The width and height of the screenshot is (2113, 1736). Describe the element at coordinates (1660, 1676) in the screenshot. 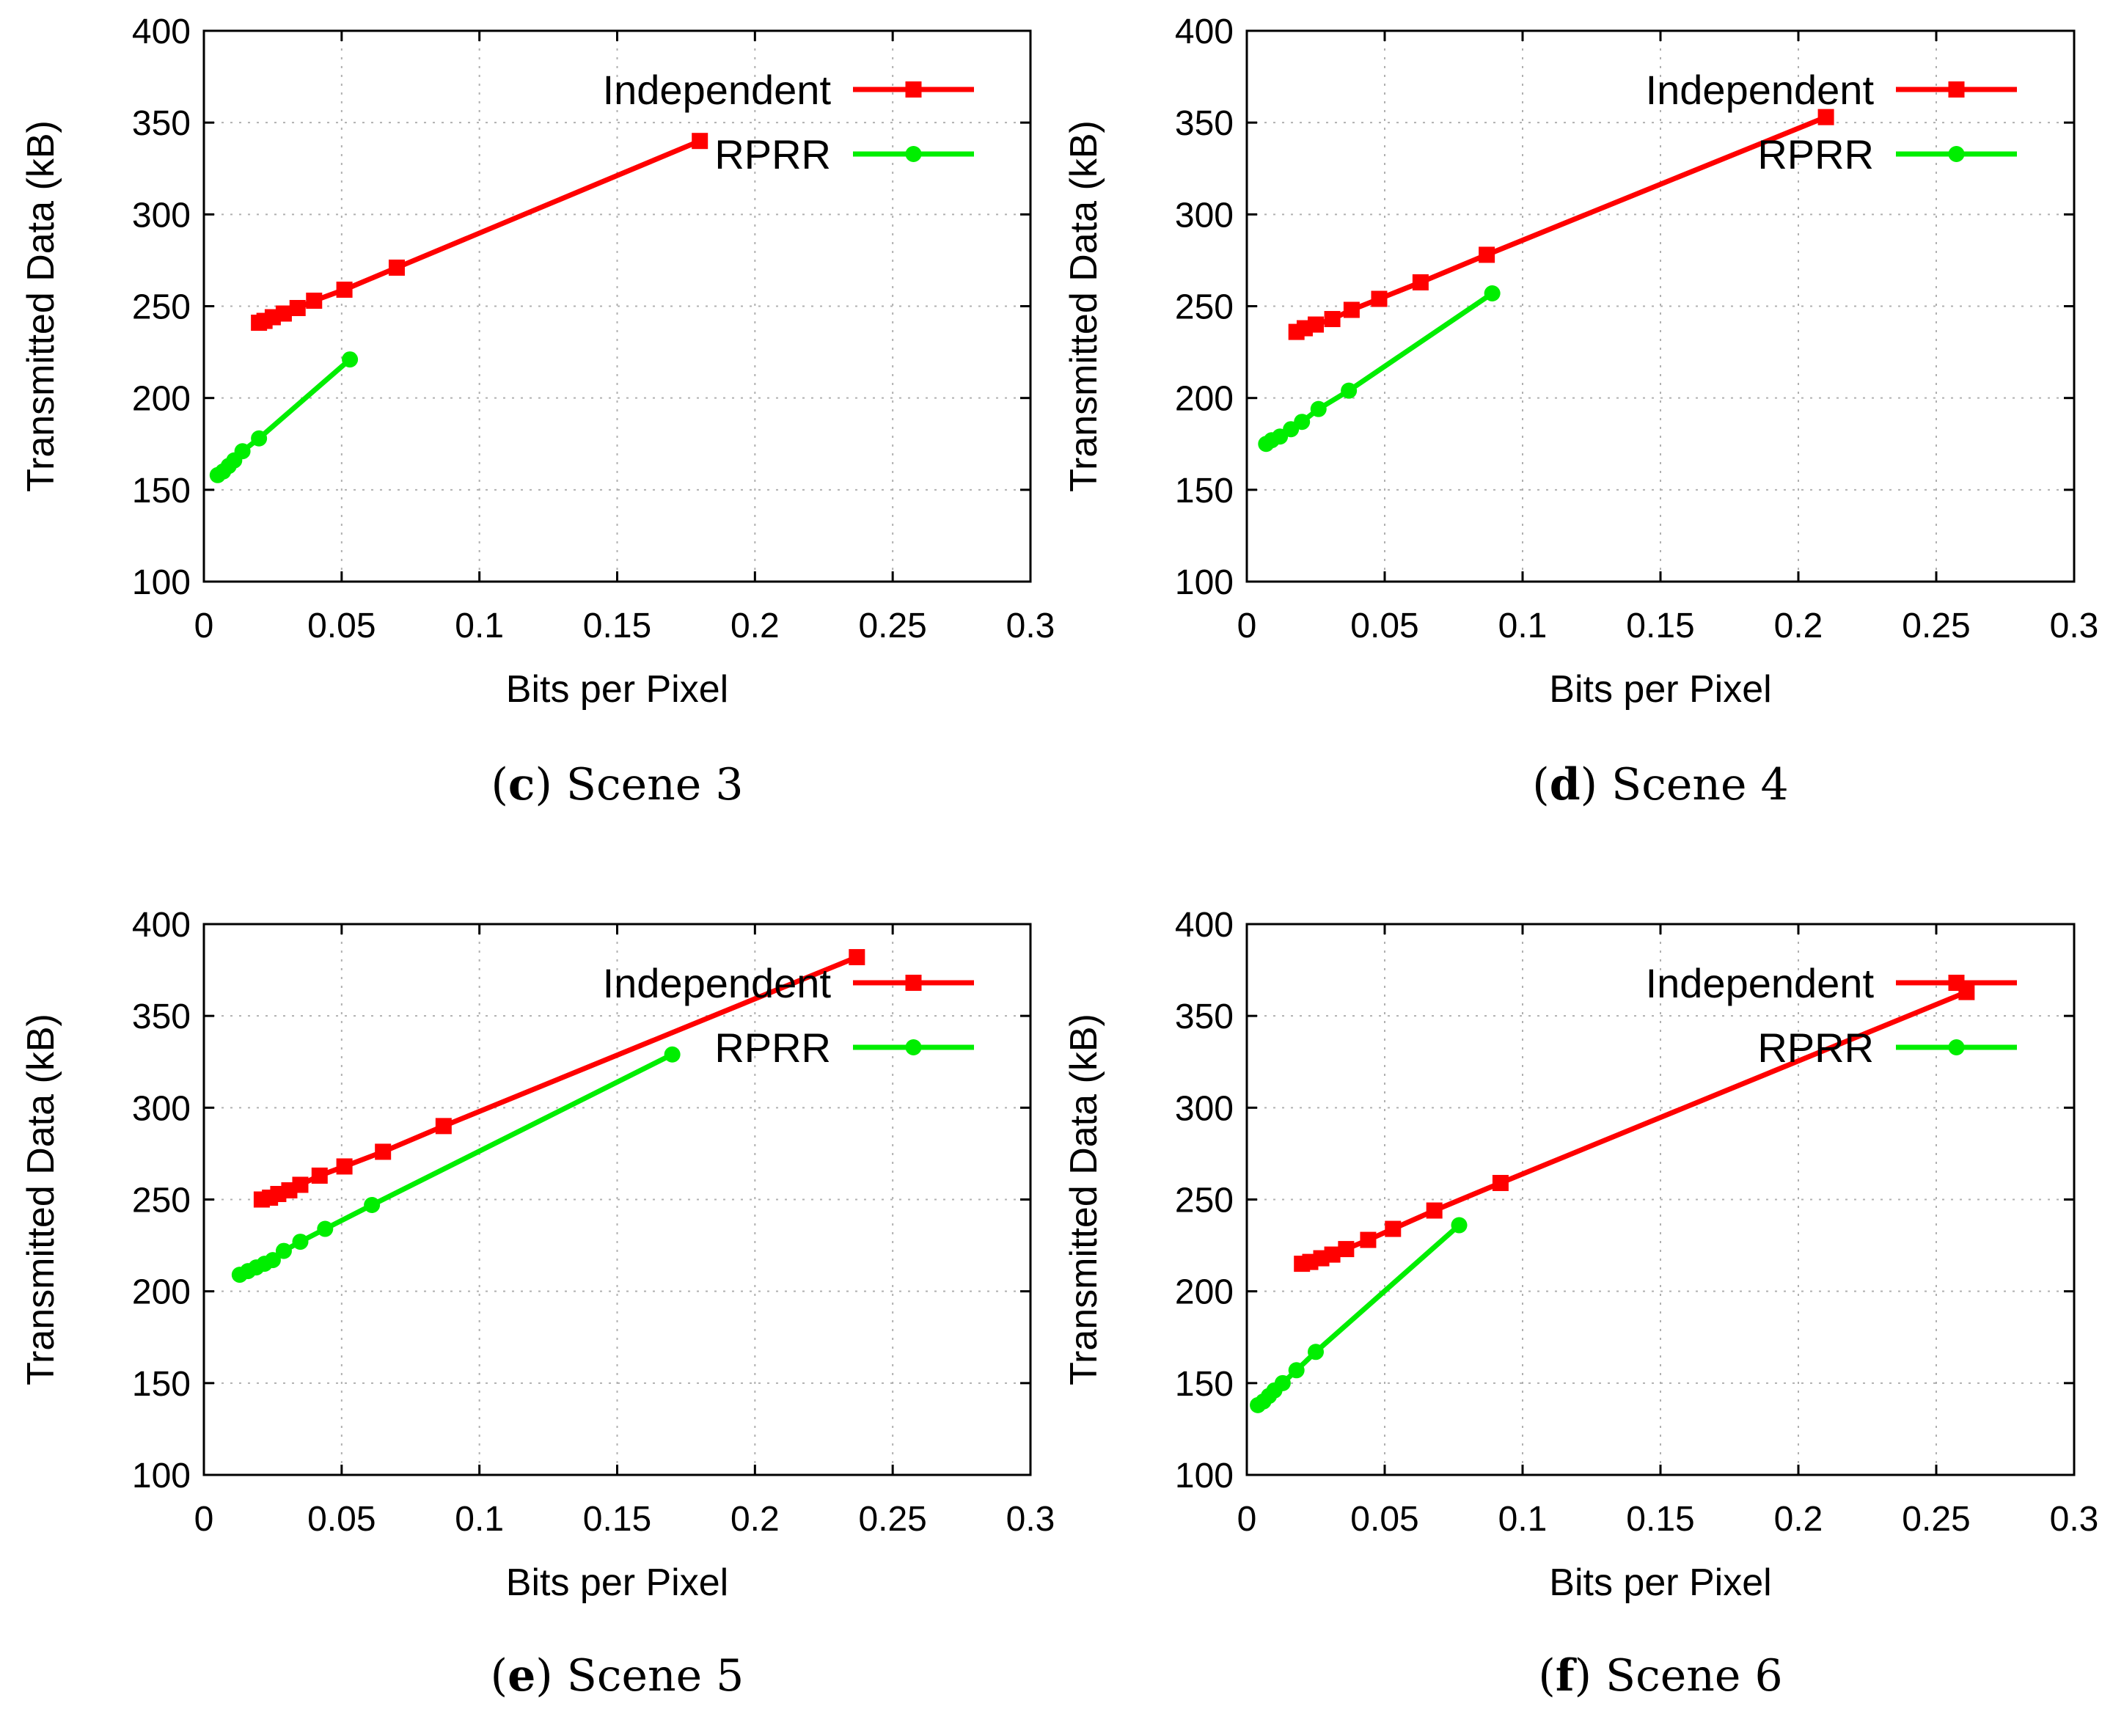

I see `panel-caption: (f) Scene 6` at that location.